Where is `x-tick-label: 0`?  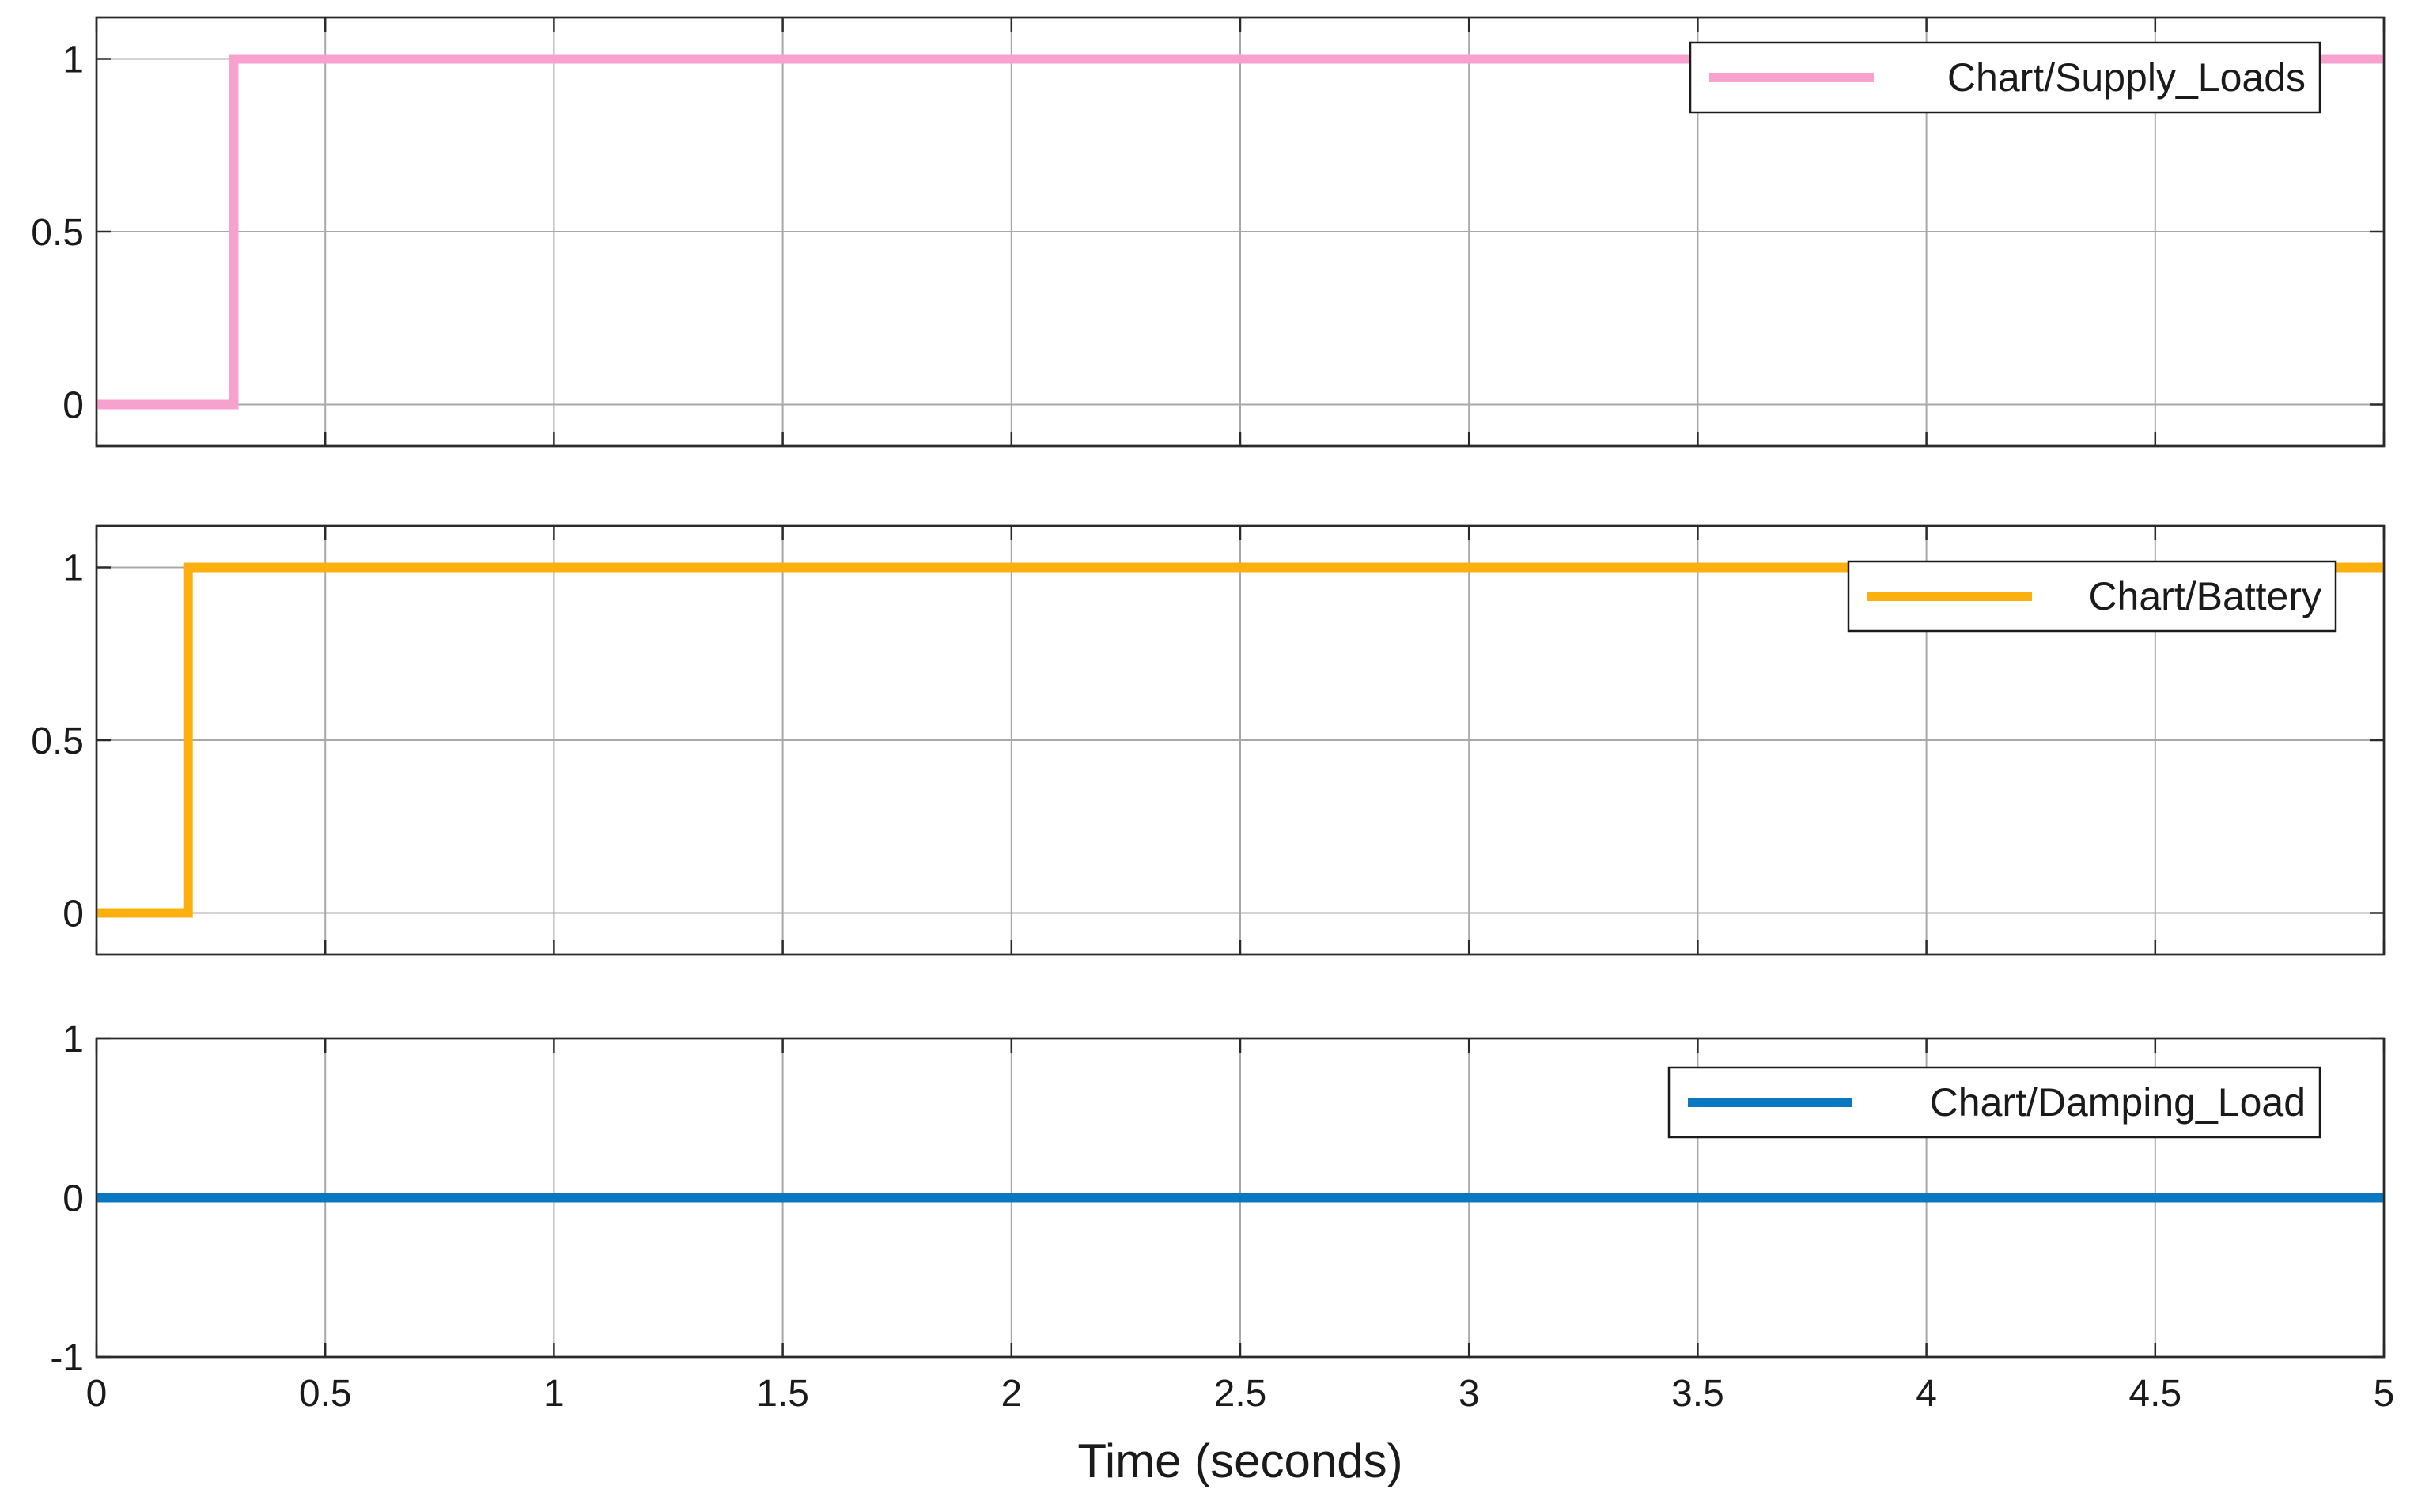
x-tick-label: 0 is located at coordinates (97, 1394).